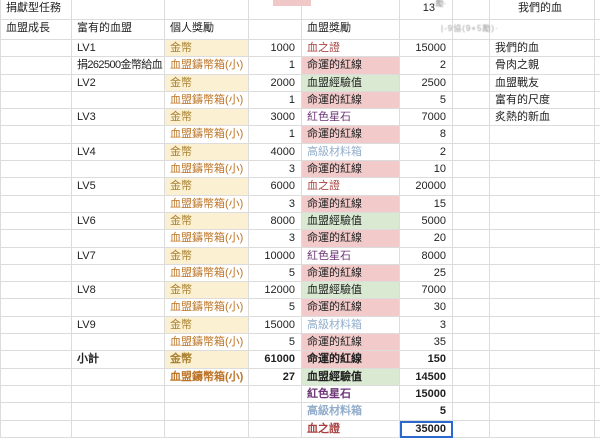 The image size is (600, 438). What do you see at coordinates (542, 170) in the screenshot?
I see `cell-H10` at bounding box center [542, 170].